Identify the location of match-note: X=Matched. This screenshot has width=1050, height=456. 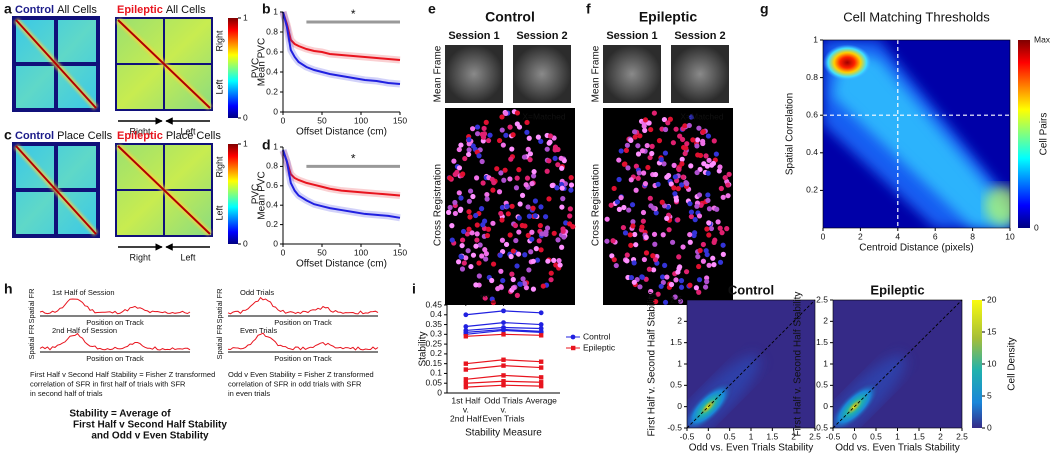
(544, 116).